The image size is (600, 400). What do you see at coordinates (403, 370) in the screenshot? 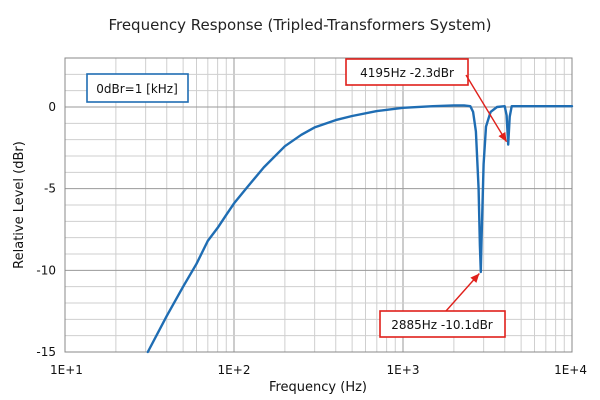
I see `x-tick-label: 1E+3` at bounding box center [403, 370].